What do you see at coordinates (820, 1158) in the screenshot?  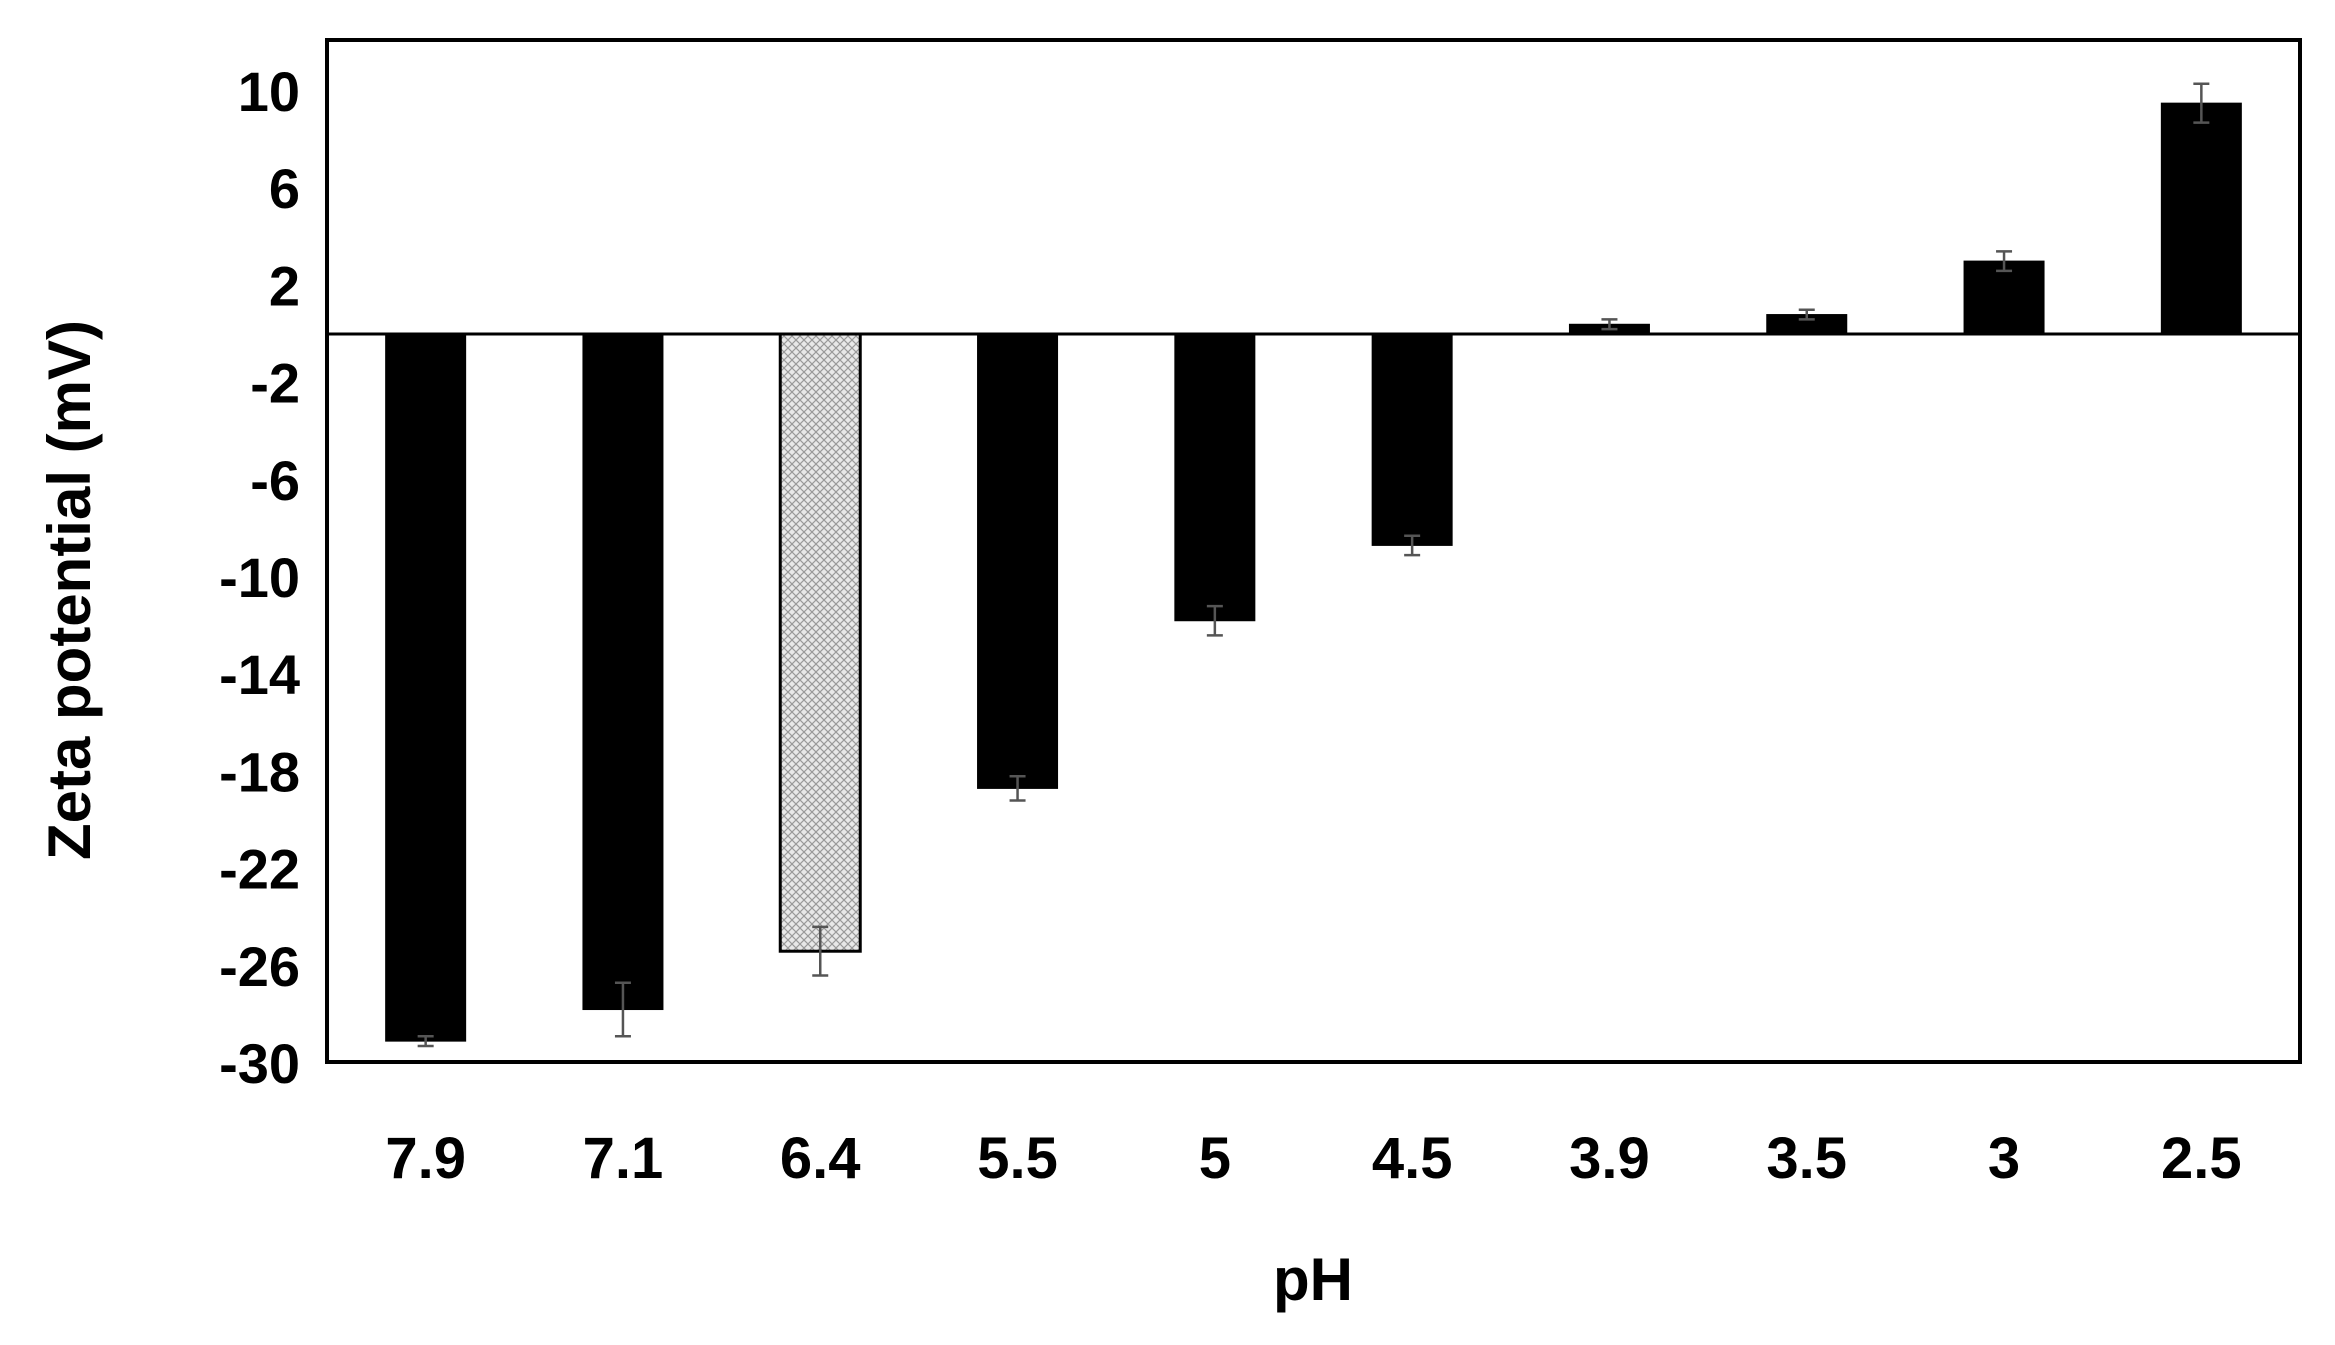 I see `x-tick-label: 6.4` at bounding box center [820, 1158].